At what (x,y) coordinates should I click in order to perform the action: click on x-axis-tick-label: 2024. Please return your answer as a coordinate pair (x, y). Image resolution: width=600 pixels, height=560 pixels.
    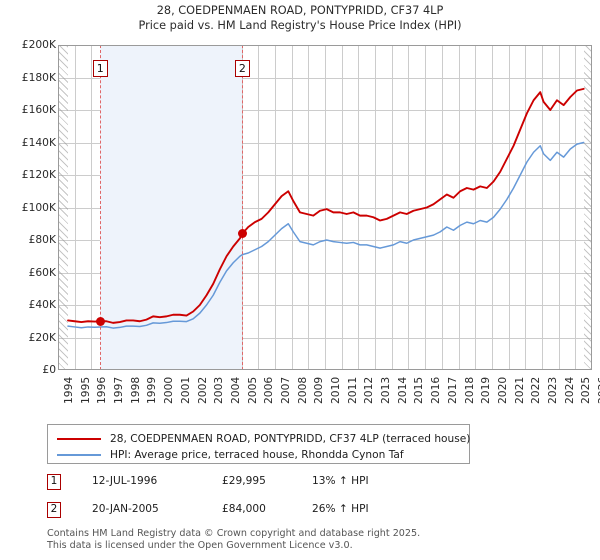
    Looking at the image, I should click on (569, 390).